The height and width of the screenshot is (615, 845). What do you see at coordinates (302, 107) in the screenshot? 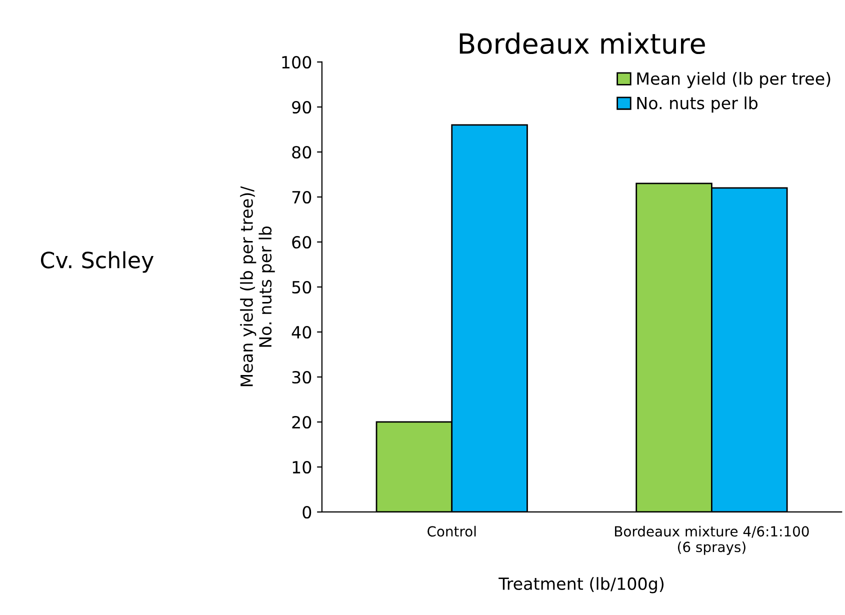
I see `y-tick-label: 90` at bounding box center [302, 107].